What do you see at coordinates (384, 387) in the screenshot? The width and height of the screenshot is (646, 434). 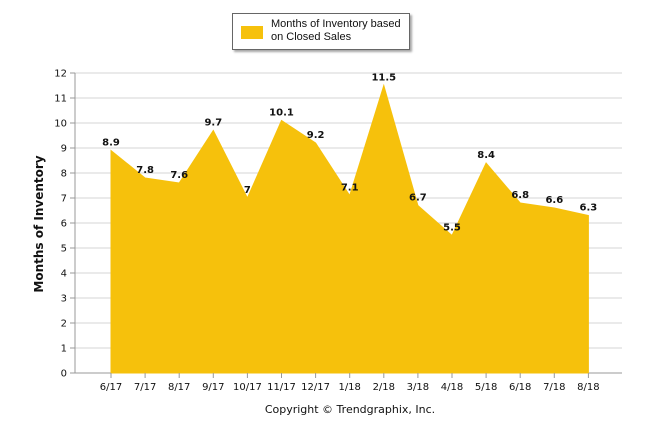 I see `x-tick-label: 2/18` at bounding box center [384, 387].